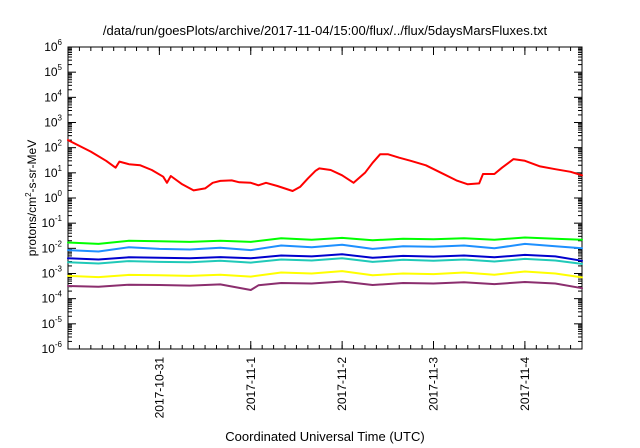  What do you see at coordinates (342, 384) in the screenshot?
I see `x-tick-label: 2017-11-2` at bounding box center [342, 384].